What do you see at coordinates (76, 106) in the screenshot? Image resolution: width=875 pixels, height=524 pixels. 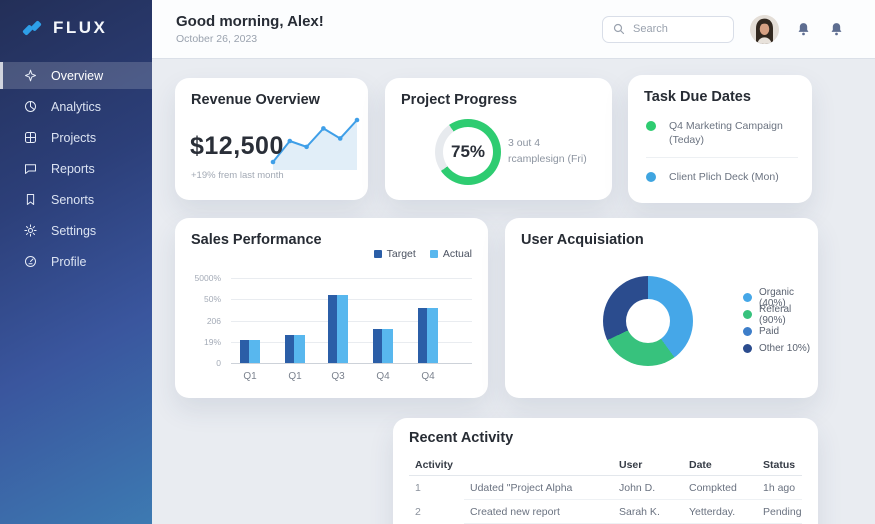 I see `sidebar-item-analytics: Analytics` at bounding box center [76, 106].